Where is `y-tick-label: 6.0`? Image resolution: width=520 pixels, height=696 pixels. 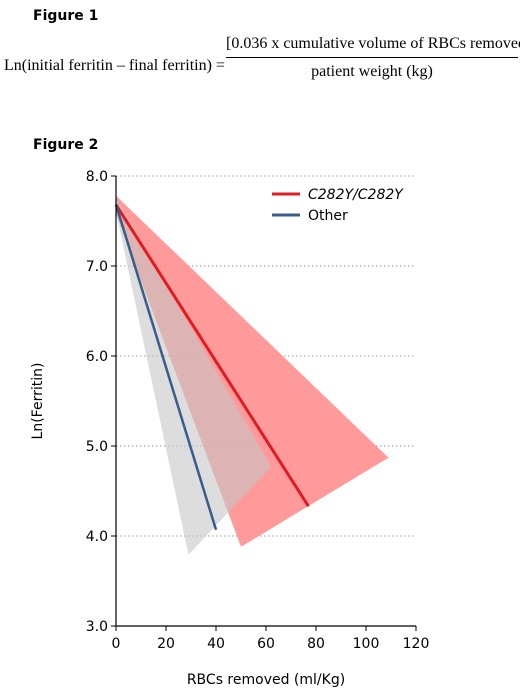 y-tick-label: 6.0 is located at coordinates (97, 357).